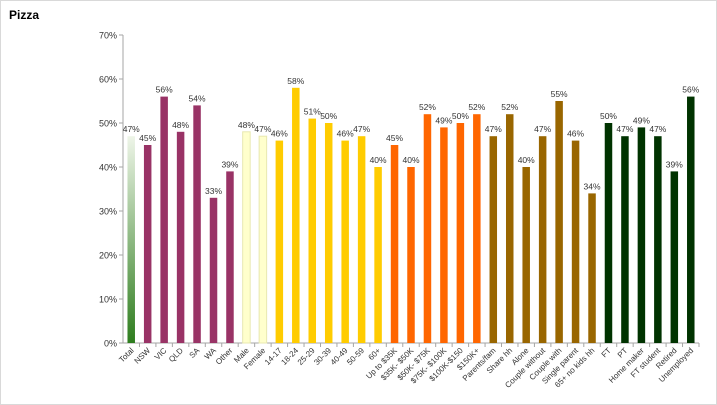  I want to click on y-tick-label: 10%, so click(108, 300).